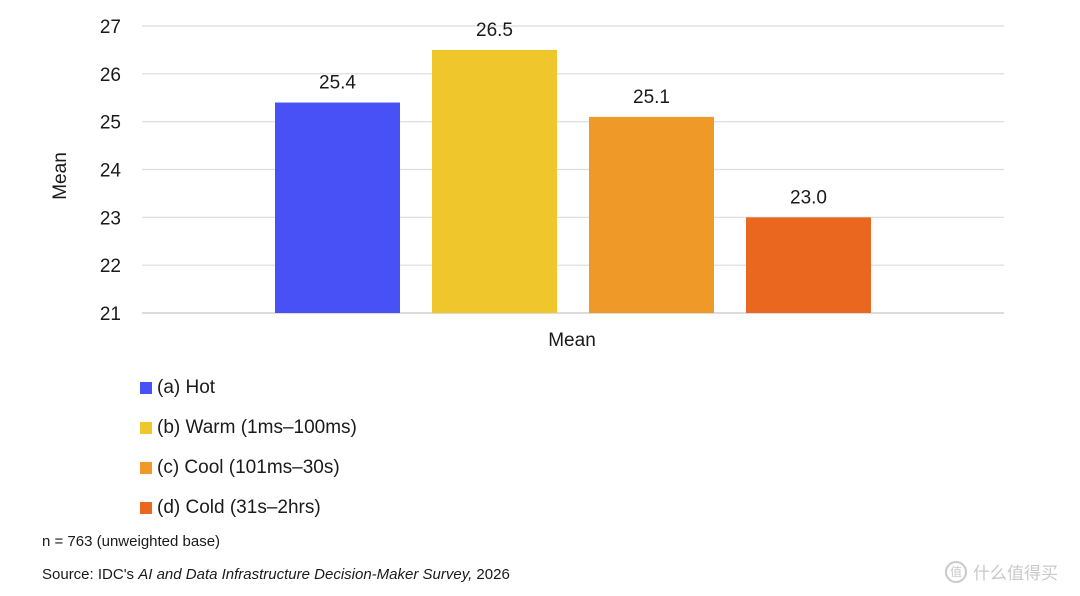  I want to click on legend-item-2: (b) Warm (1ms–100ms), so click(248, 428).